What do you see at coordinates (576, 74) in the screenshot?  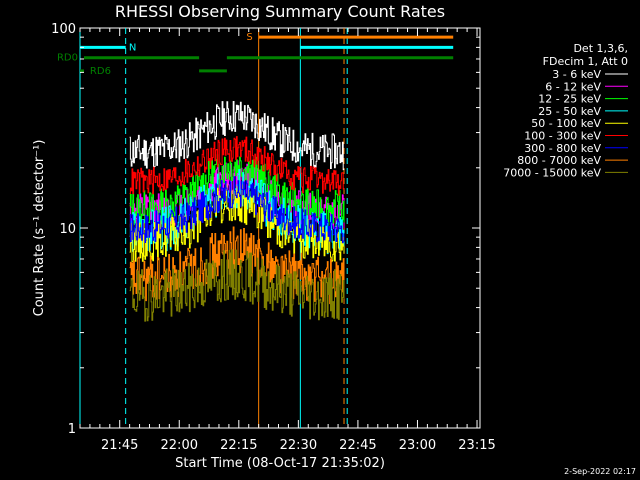 I see `legend-label: 3 - 6 keV` at bounding box center [576, 74].